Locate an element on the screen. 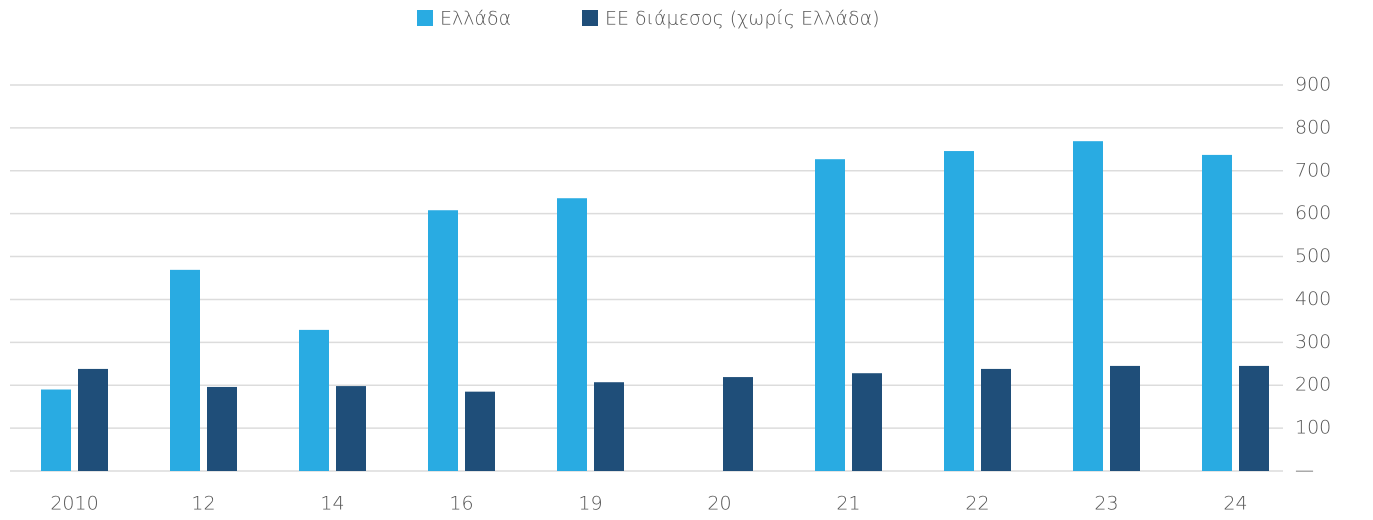 This screenshot has height=520, width=1373. x-tick-label: 12 is located at coordinates (203, 504).